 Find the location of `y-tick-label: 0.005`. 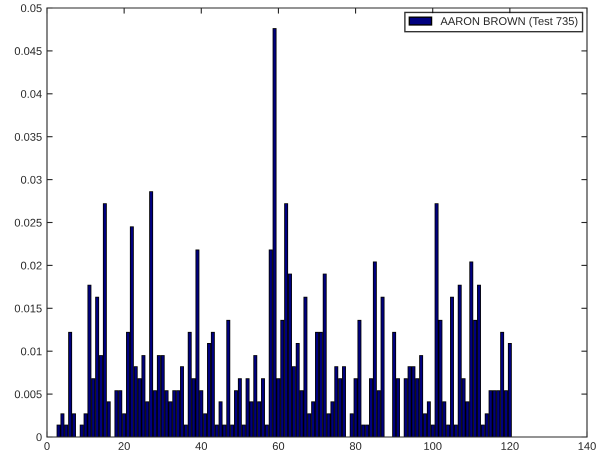

y-tick-label: 0.005 is located at coordinates (28, 394).